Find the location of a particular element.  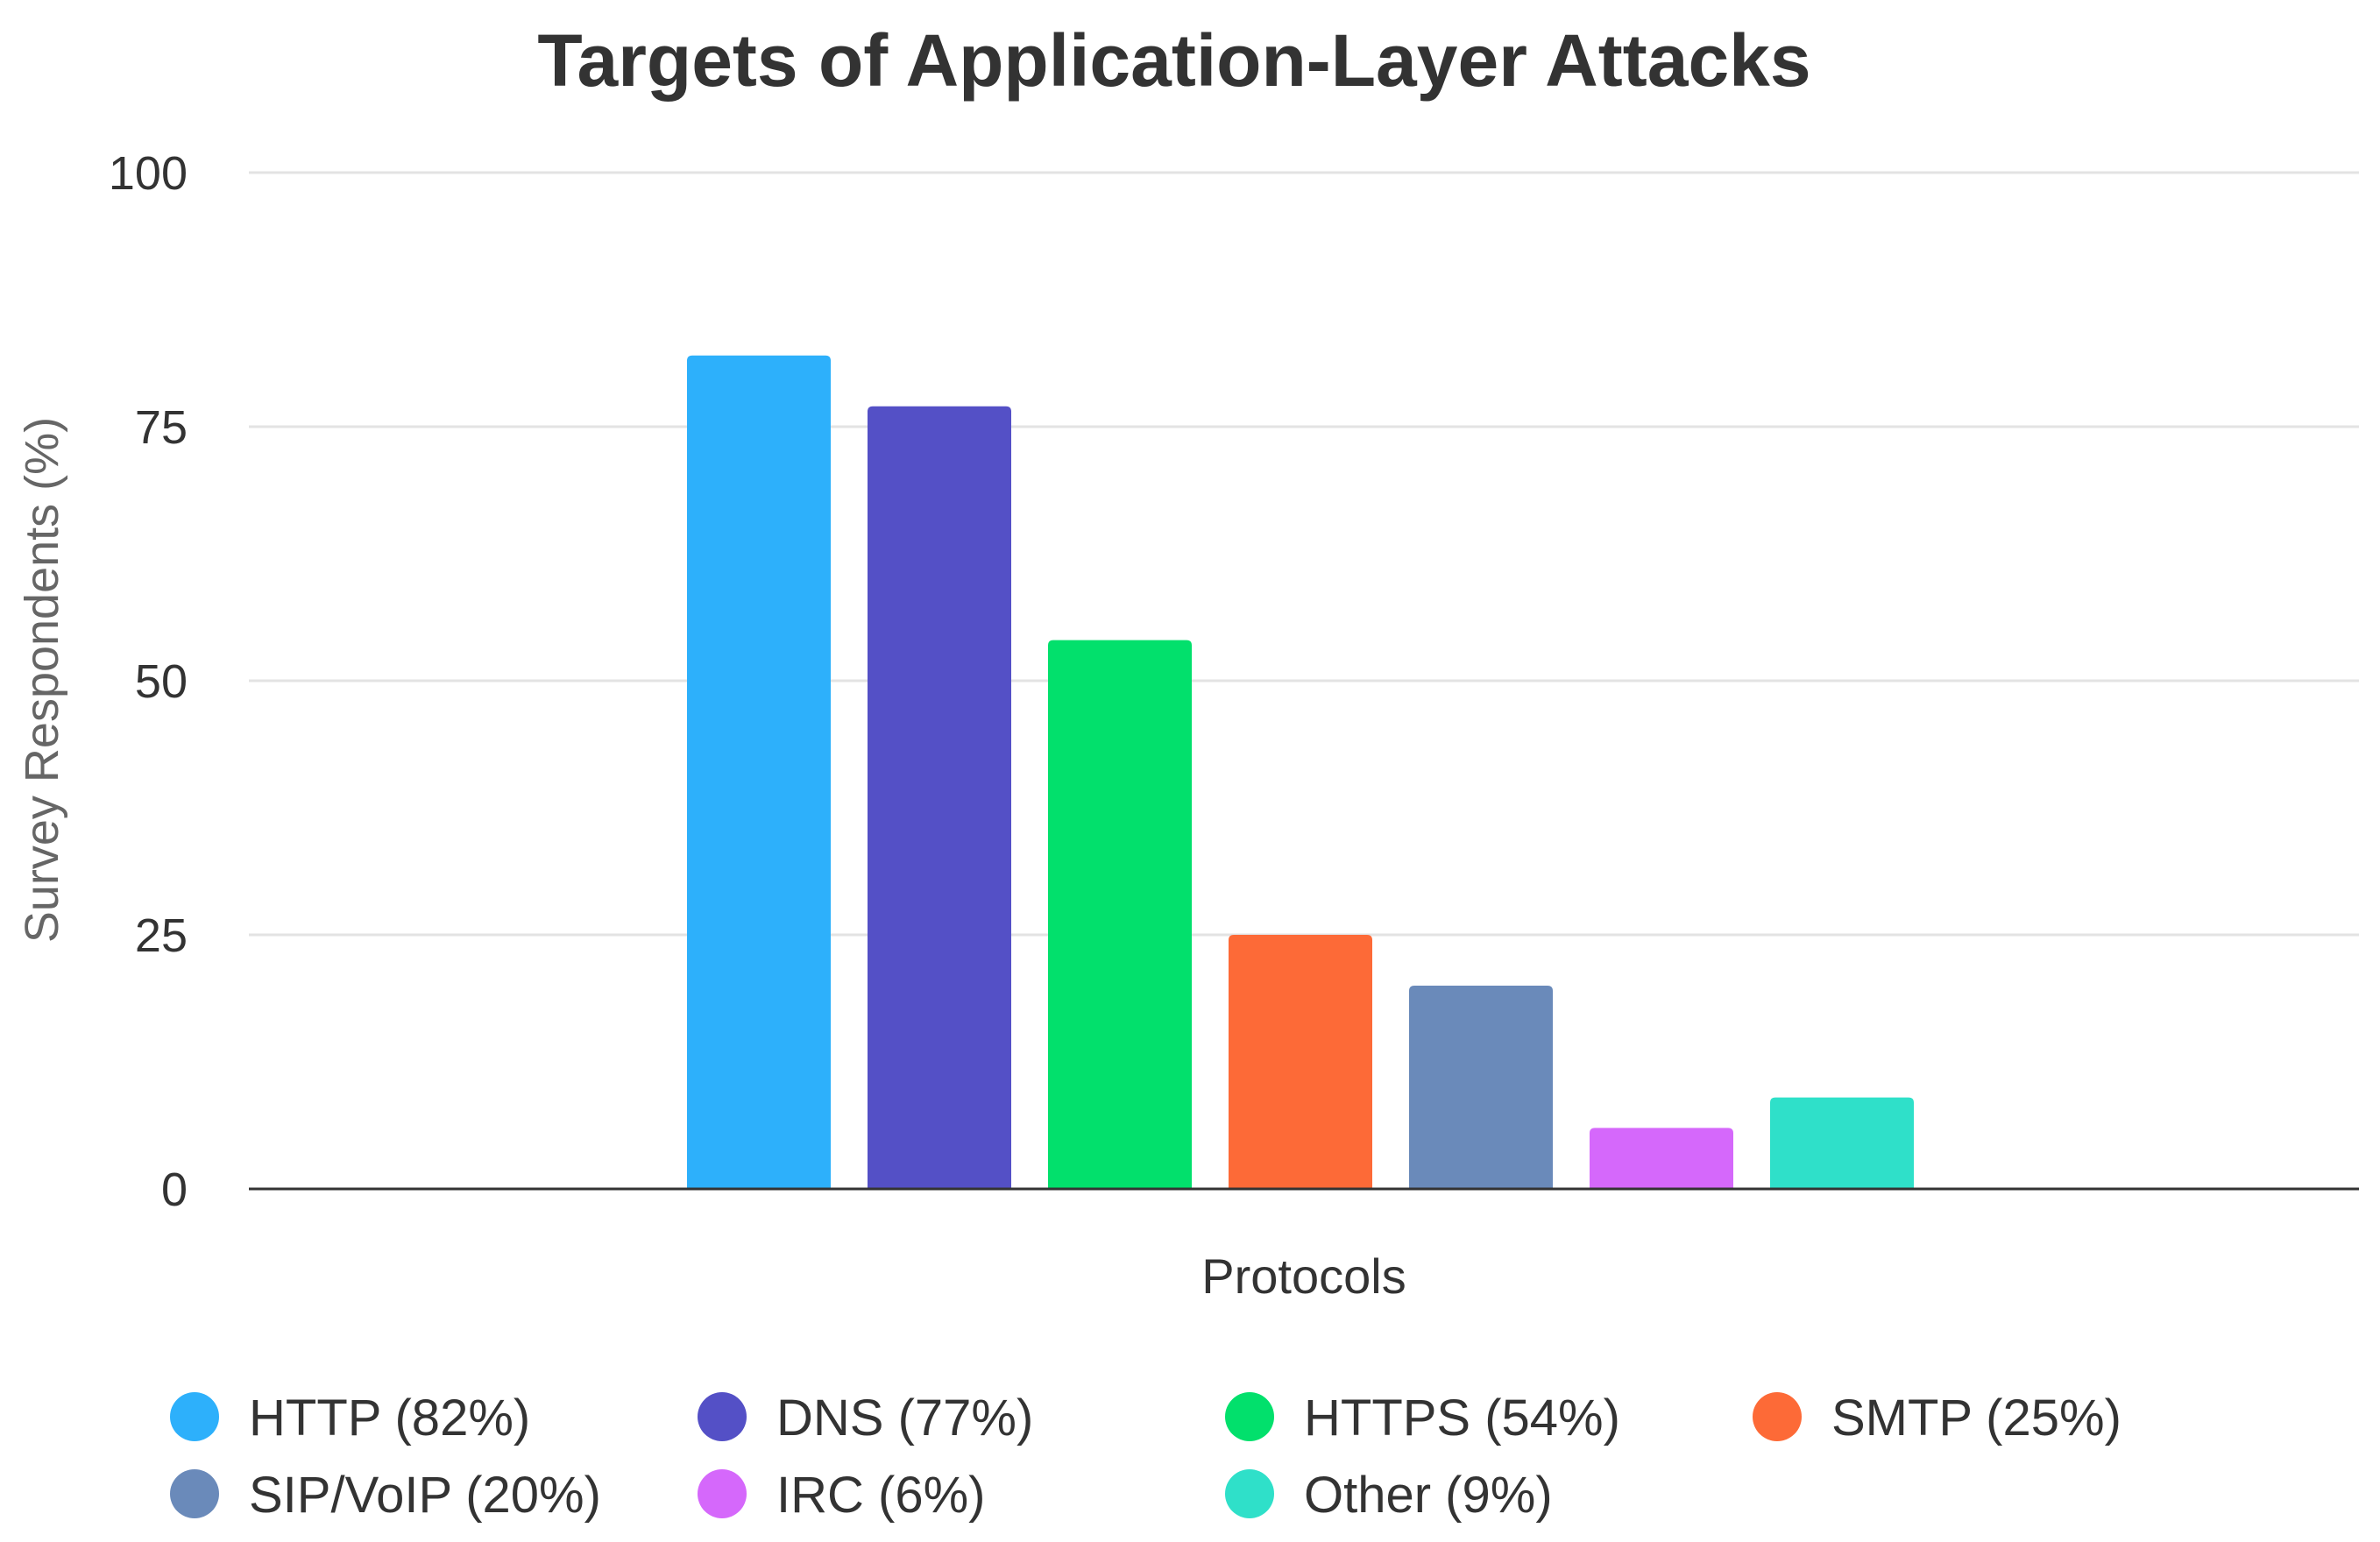

y-axis-ticks: 0 25 50 75 100 is located at coordinates (148, 681).